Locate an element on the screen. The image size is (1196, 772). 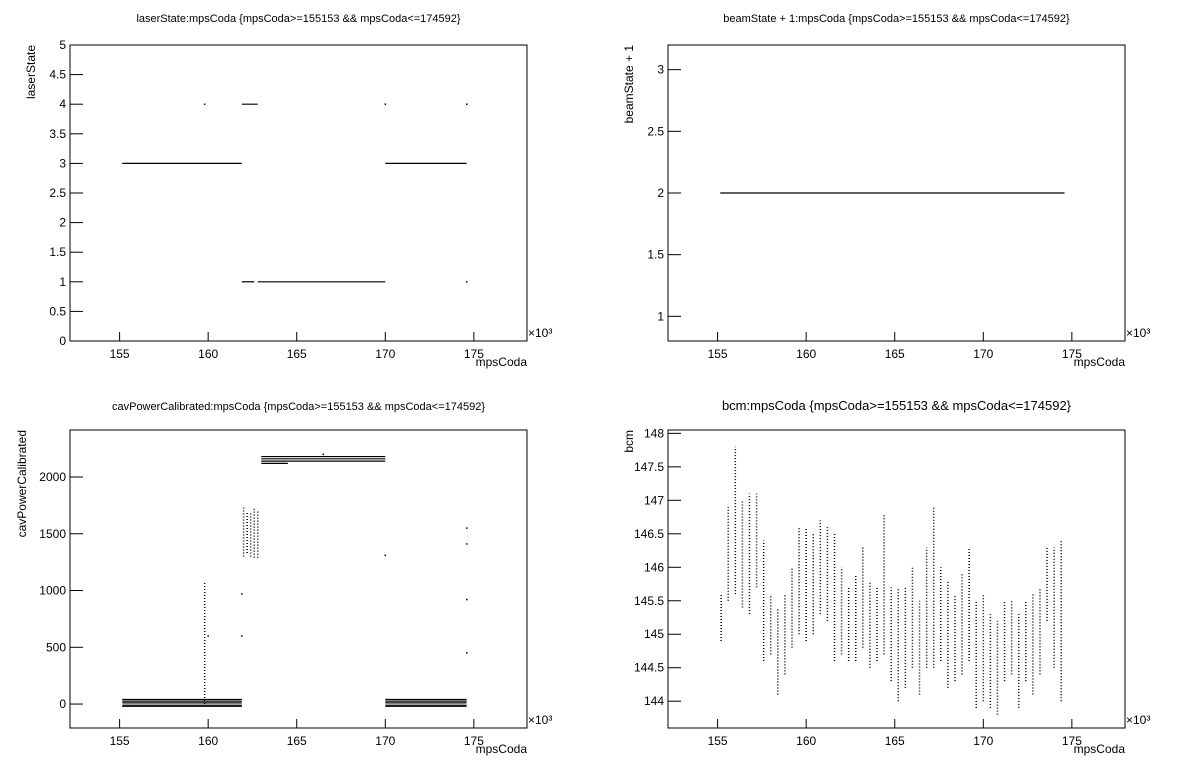
y-tick-label: 1500 is located at coordinates (52, 534).